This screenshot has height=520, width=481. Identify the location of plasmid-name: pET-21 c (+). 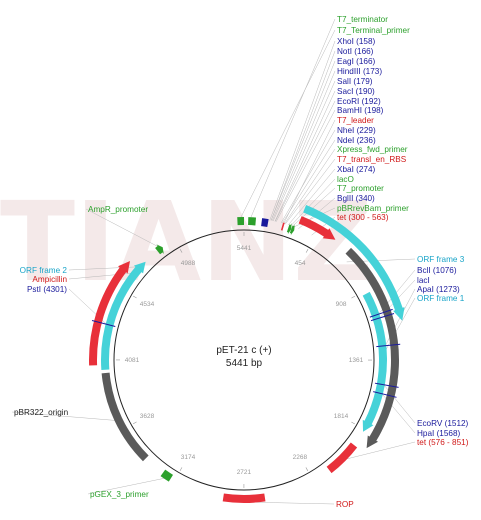
(243, 350).